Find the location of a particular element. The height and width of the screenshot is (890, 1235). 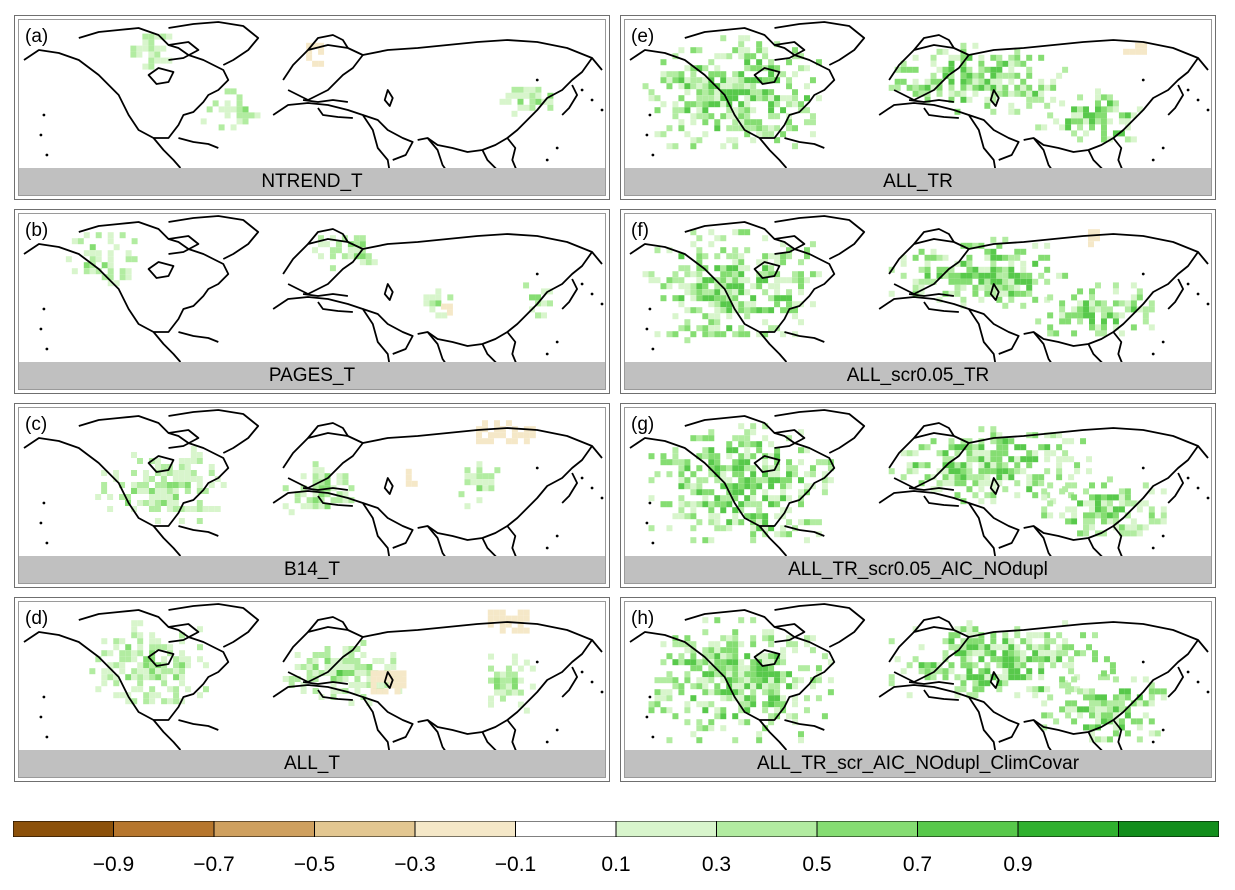

colorbar-tick-label: −0.7 is located at coordinates (214, 864).